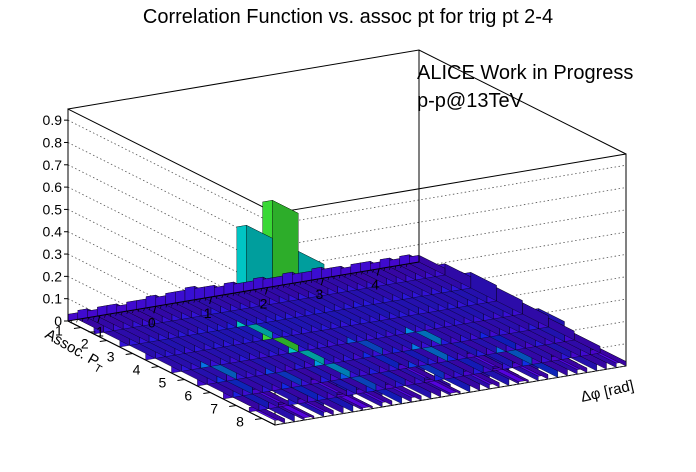  What do you see at coordinates (59, 331) in the screenshot?
I see `y-tick-label: 1` at bounding box center [59, 331].